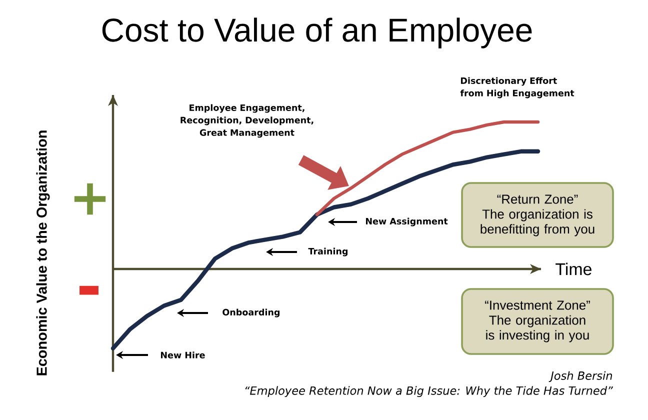 The image size is (648, 420). I want to click on annotation: New Assignment, so click(407, 222).